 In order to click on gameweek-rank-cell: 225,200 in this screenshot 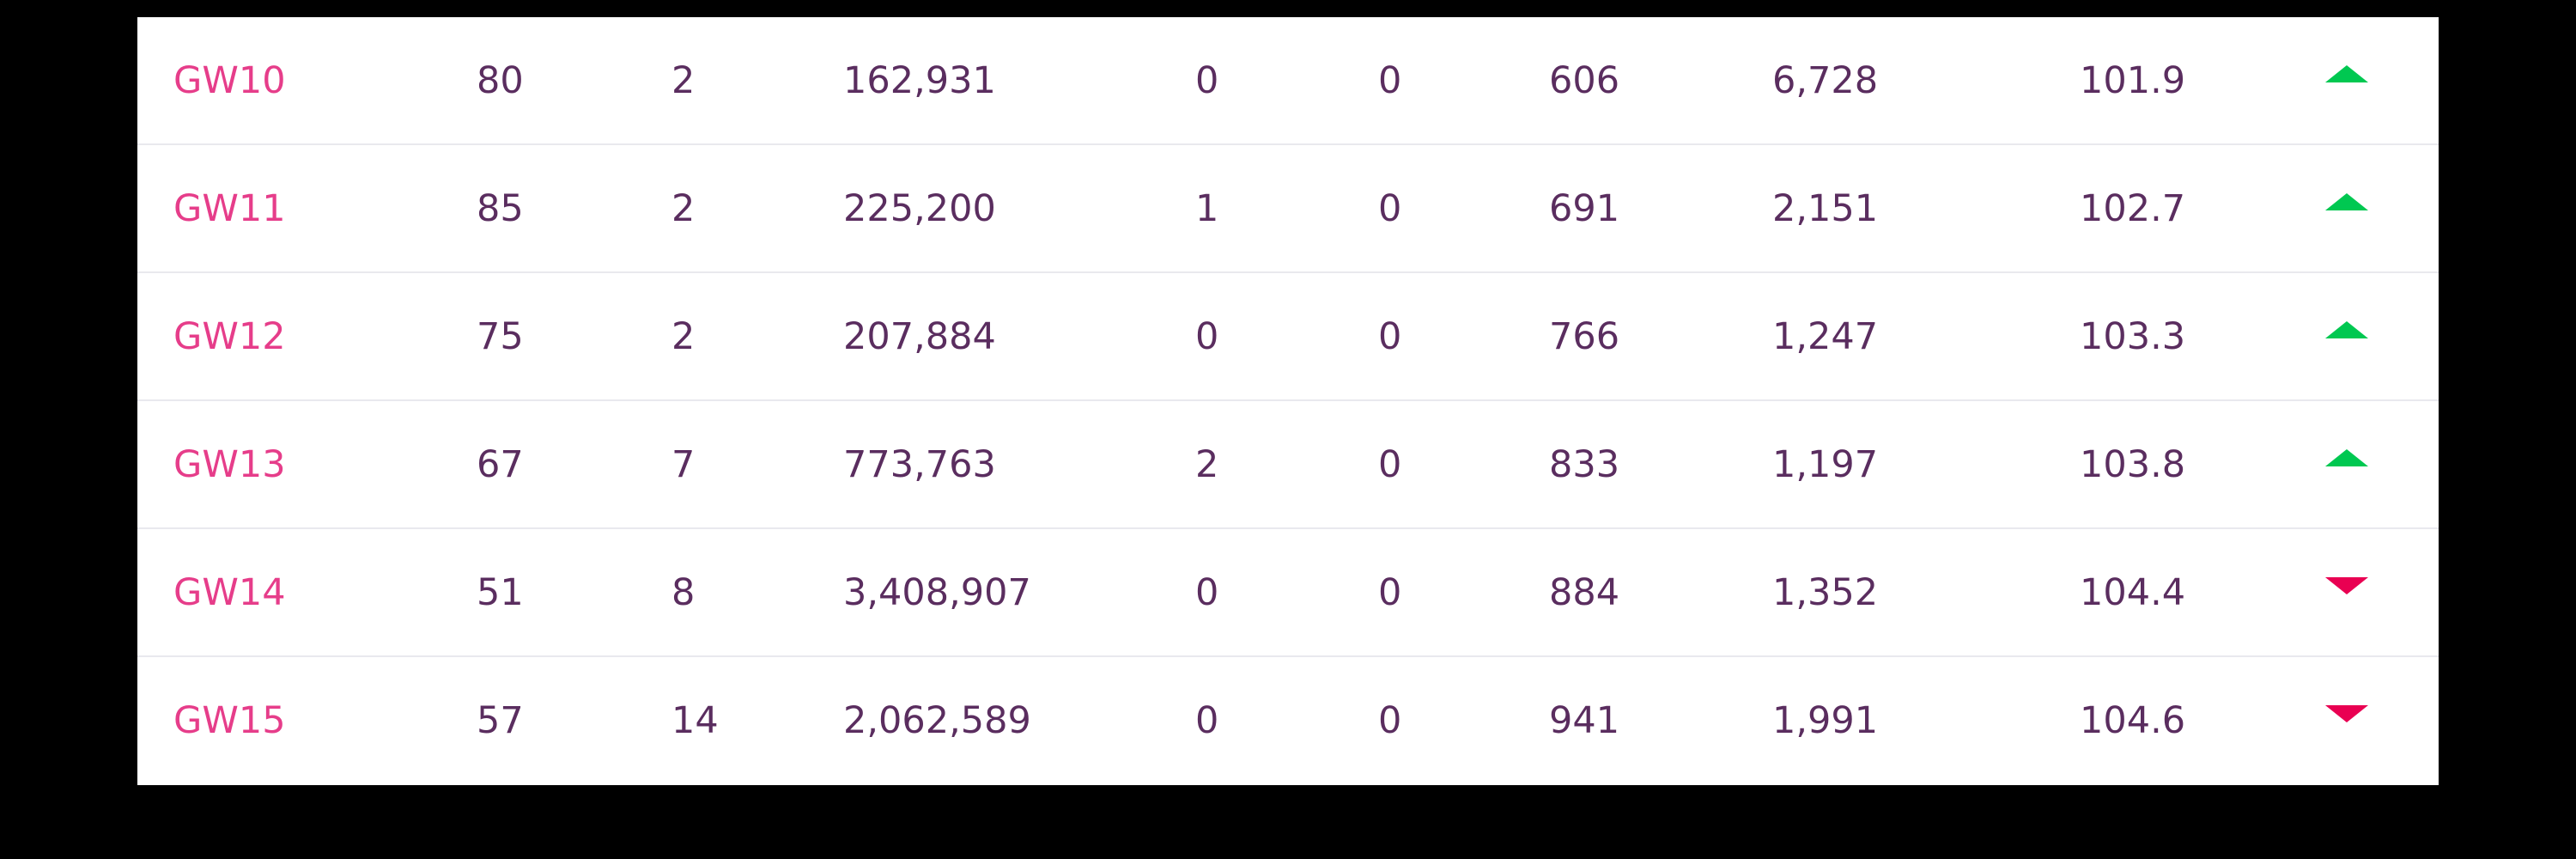, I will do `click(919, 209)`.